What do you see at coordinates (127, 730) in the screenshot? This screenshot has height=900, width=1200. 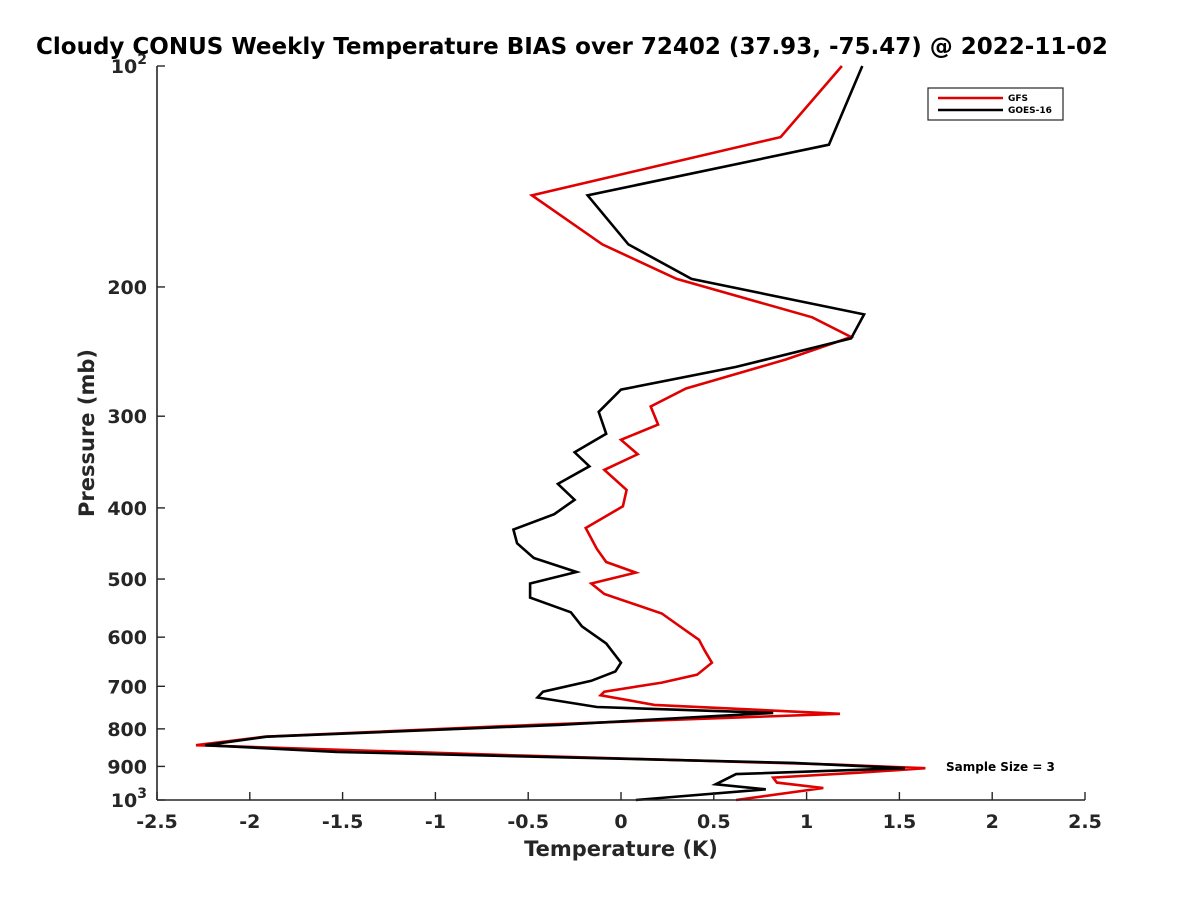 I see `y-tick-label: 800` at bounding box center [127, 730].